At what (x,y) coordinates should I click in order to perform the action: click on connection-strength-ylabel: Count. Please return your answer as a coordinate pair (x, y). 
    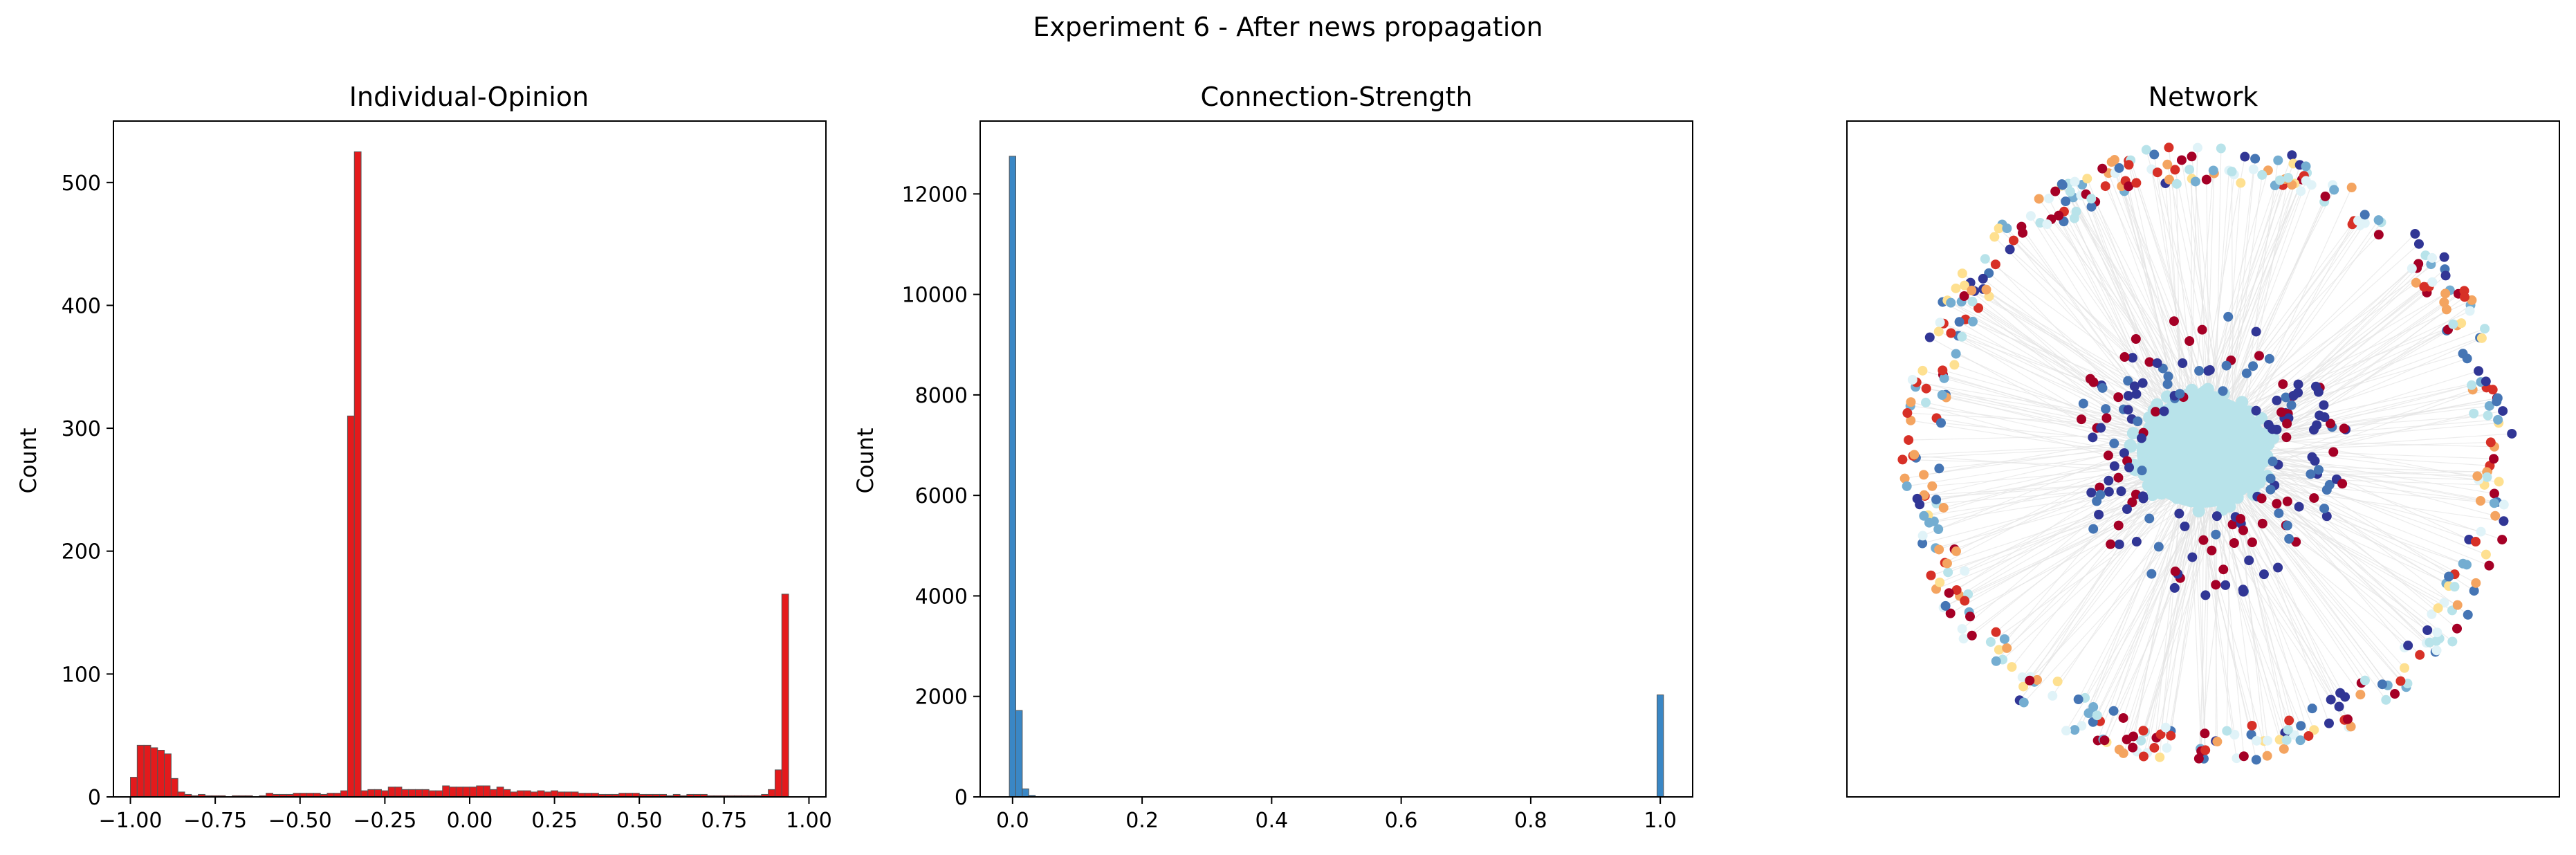
    Looking at the image, I should click on (865, 460).